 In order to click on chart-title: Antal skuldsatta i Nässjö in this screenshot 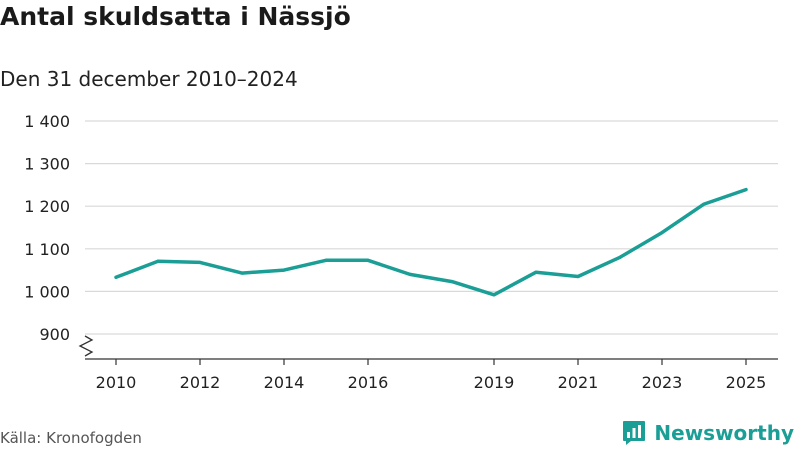, I will do `click(175, 16)`.